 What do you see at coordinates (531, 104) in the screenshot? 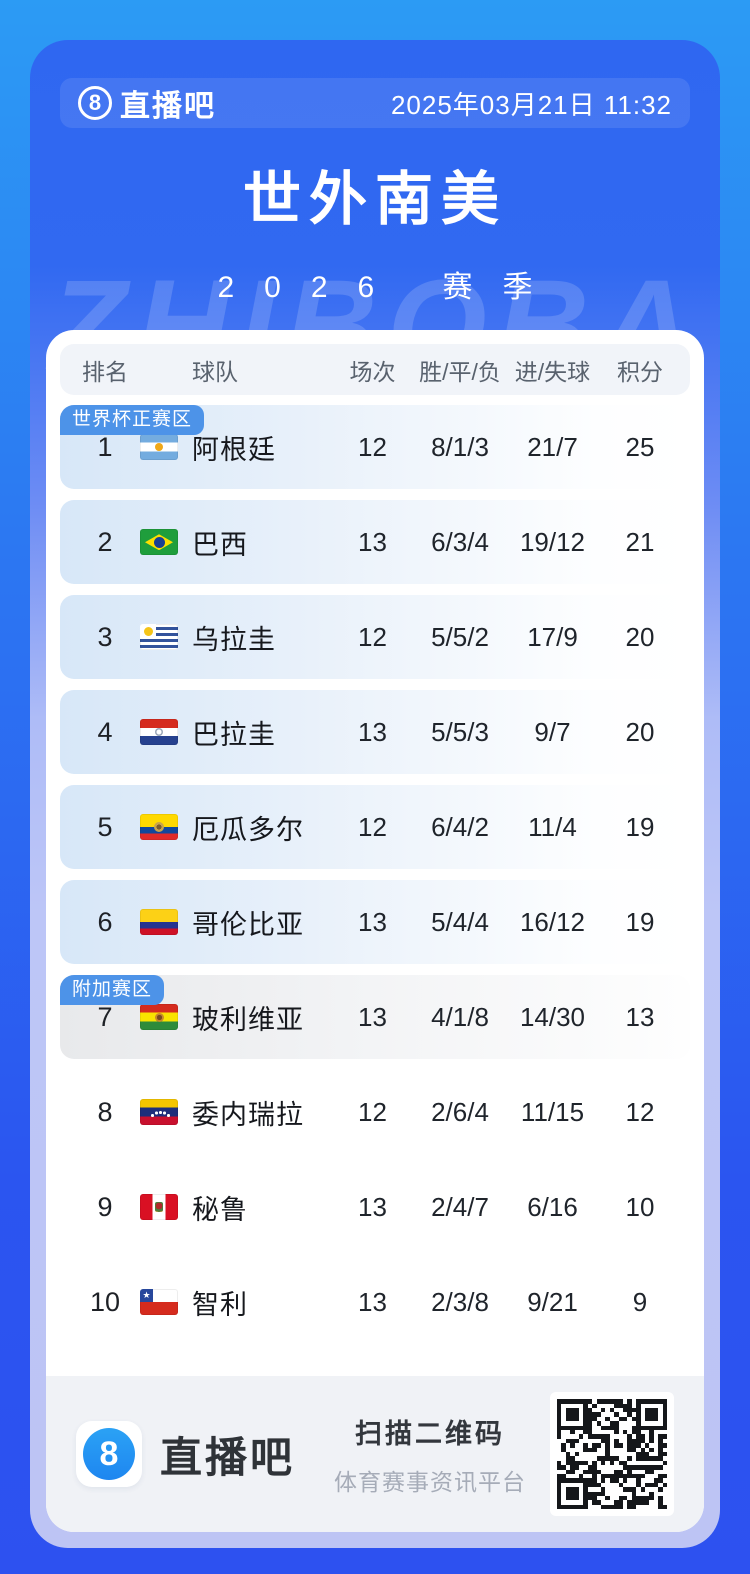
I see `datetime-label: 2025年03月21日 11:32` at bounding box center [531, 104].